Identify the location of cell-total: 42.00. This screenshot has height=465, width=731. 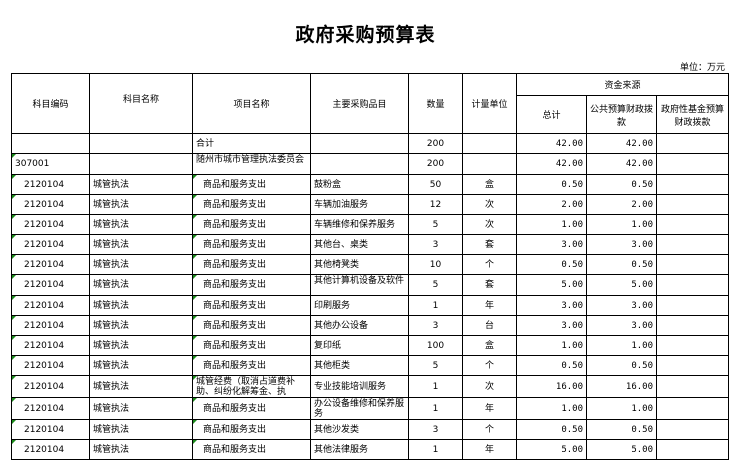
(551, 164).